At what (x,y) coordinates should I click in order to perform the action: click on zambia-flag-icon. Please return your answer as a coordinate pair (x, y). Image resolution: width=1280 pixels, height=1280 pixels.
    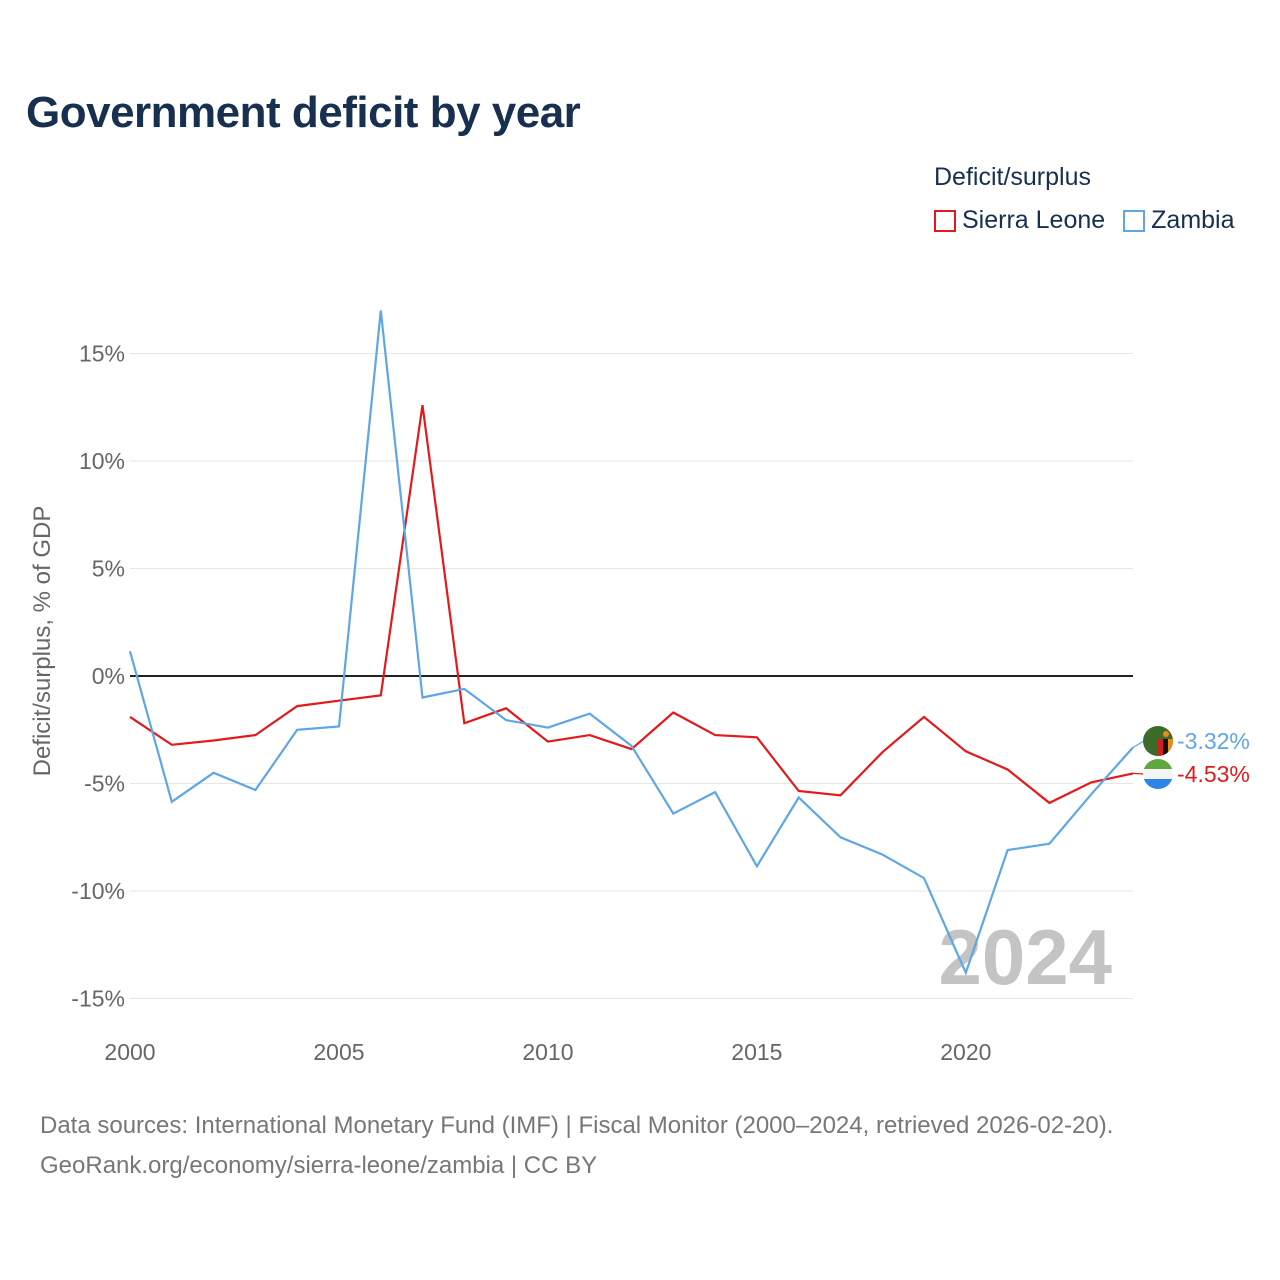
    Looking at the image, I should click on (1158, 741).